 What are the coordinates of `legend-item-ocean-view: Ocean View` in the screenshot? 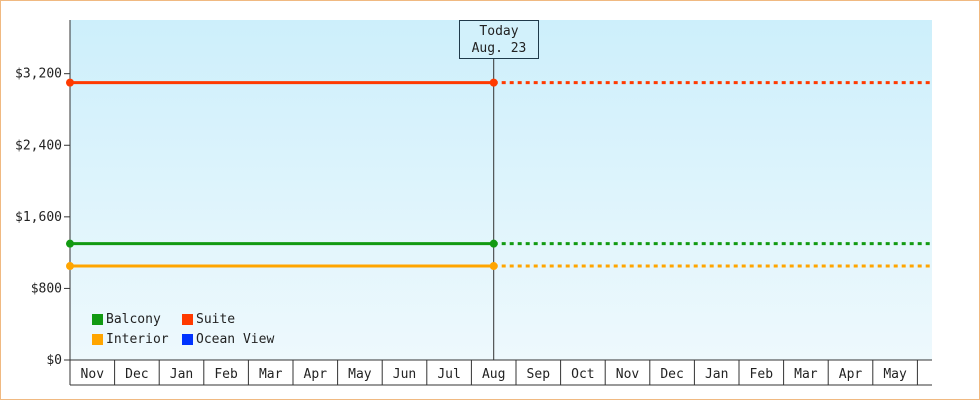 It's located at (237, 339).